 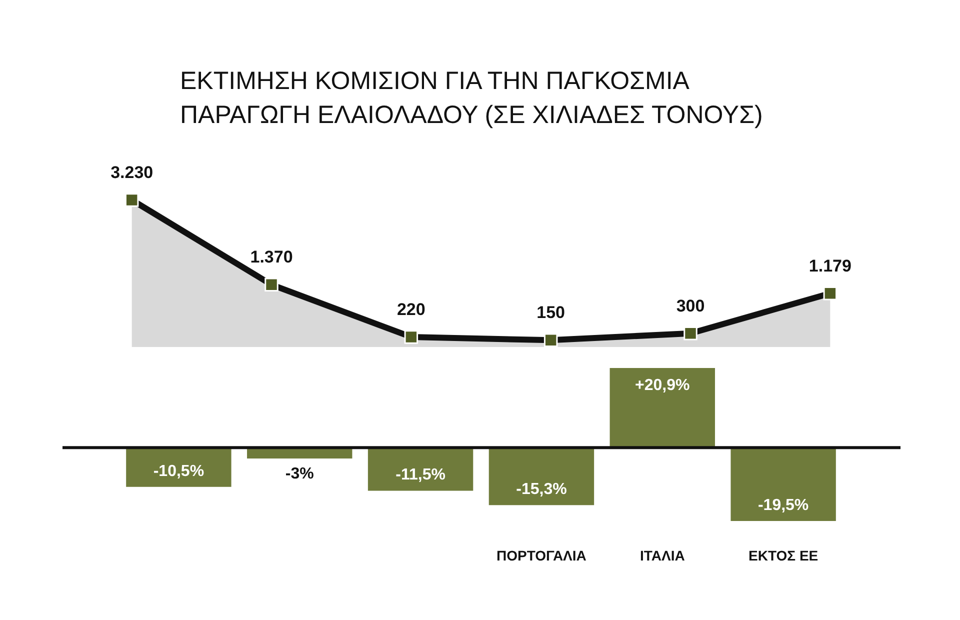 I want to click on x-tick-label: ΙΤΑΛΙΑ, so click(x=662, y=556).